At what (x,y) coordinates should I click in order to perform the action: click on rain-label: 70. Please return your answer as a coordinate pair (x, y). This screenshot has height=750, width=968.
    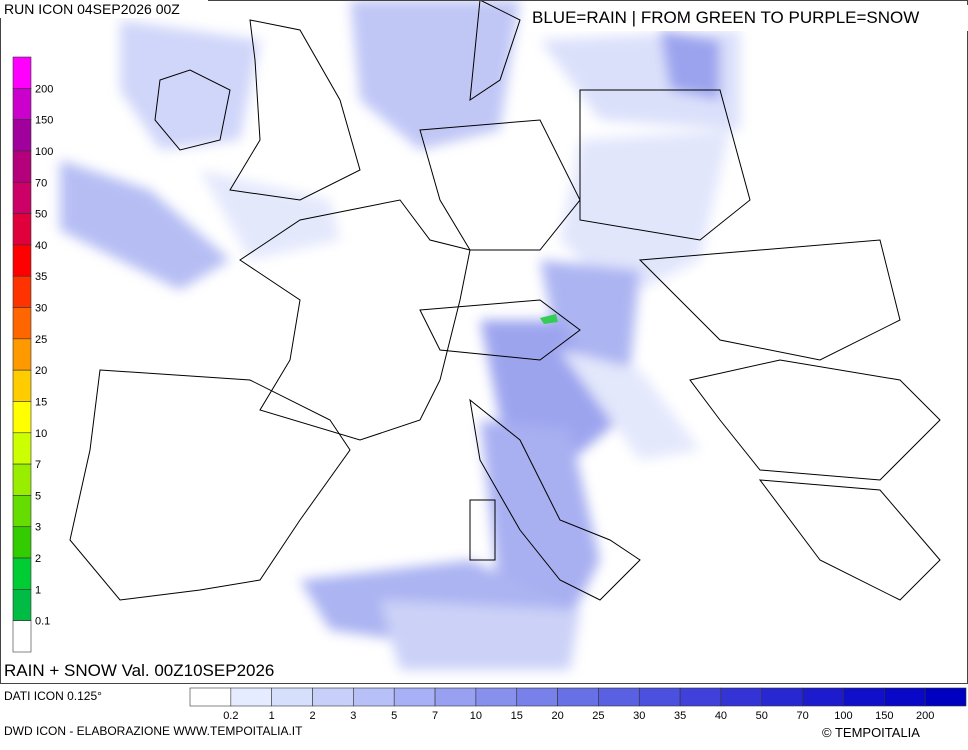
    Looking at the image, I should click on (803, 716).